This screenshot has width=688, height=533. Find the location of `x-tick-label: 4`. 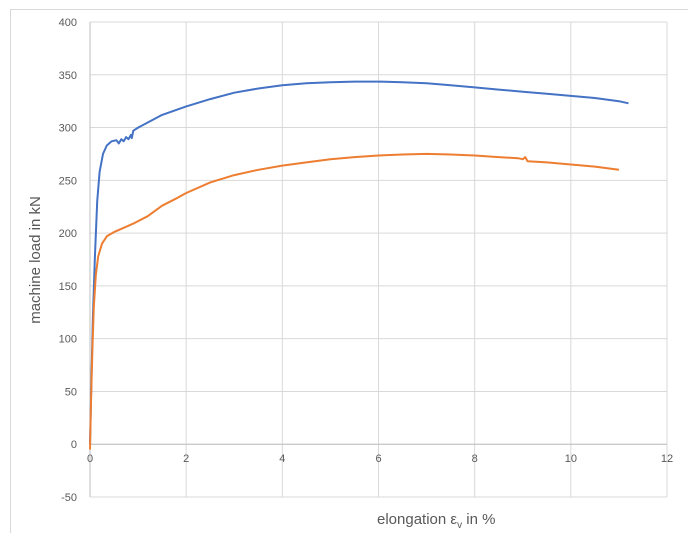

x-tick-label: 4 is located at coordinates (282, 459).